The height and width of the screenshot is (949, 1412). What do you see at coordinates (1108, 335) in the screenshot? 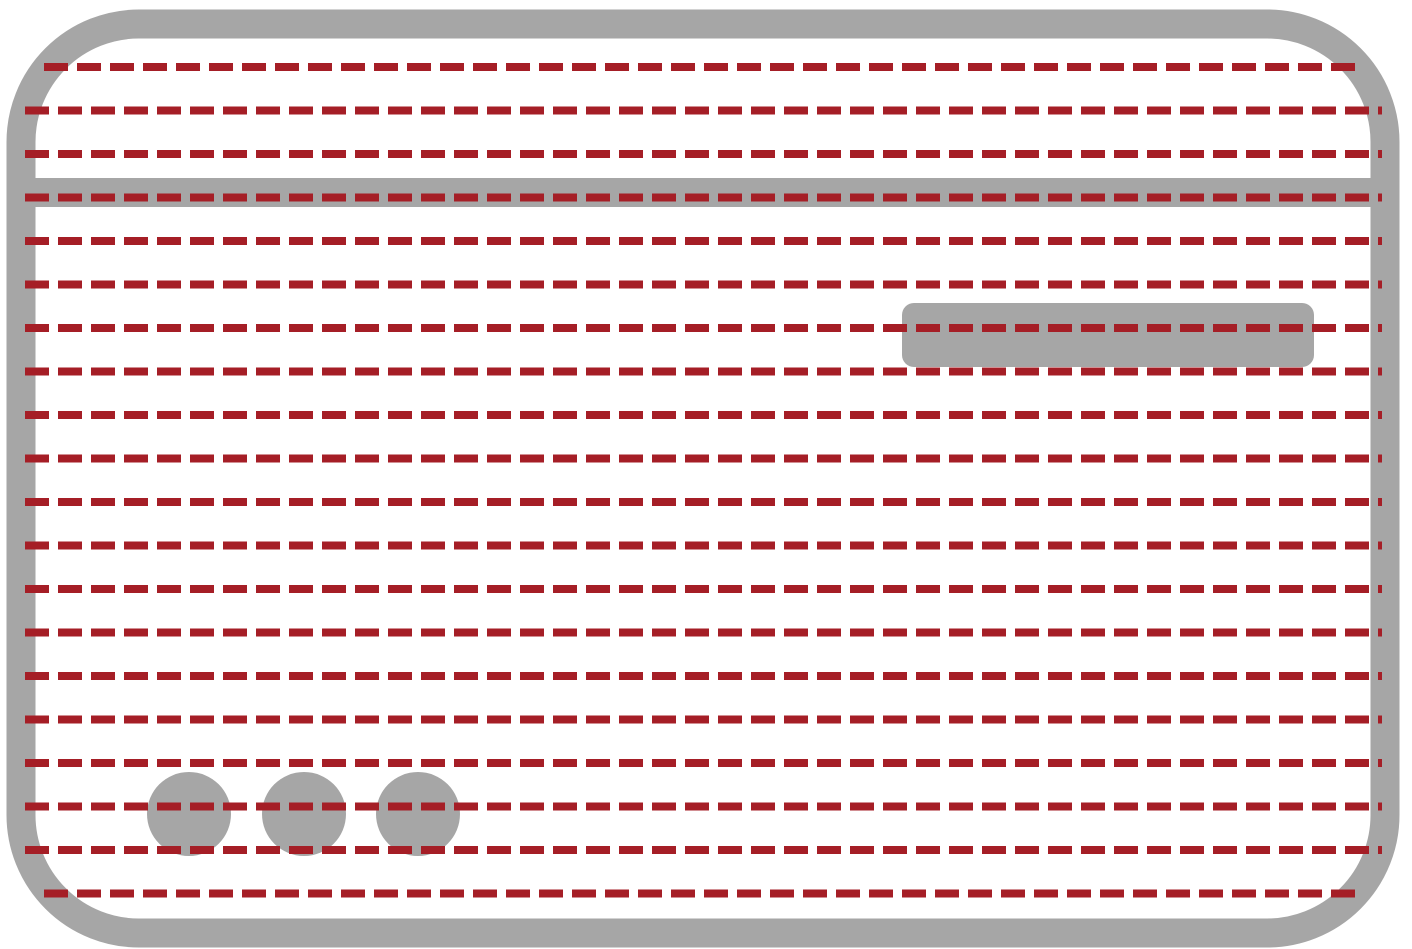
I see `rounded-field-bar` at bounding box center [1108, 335].